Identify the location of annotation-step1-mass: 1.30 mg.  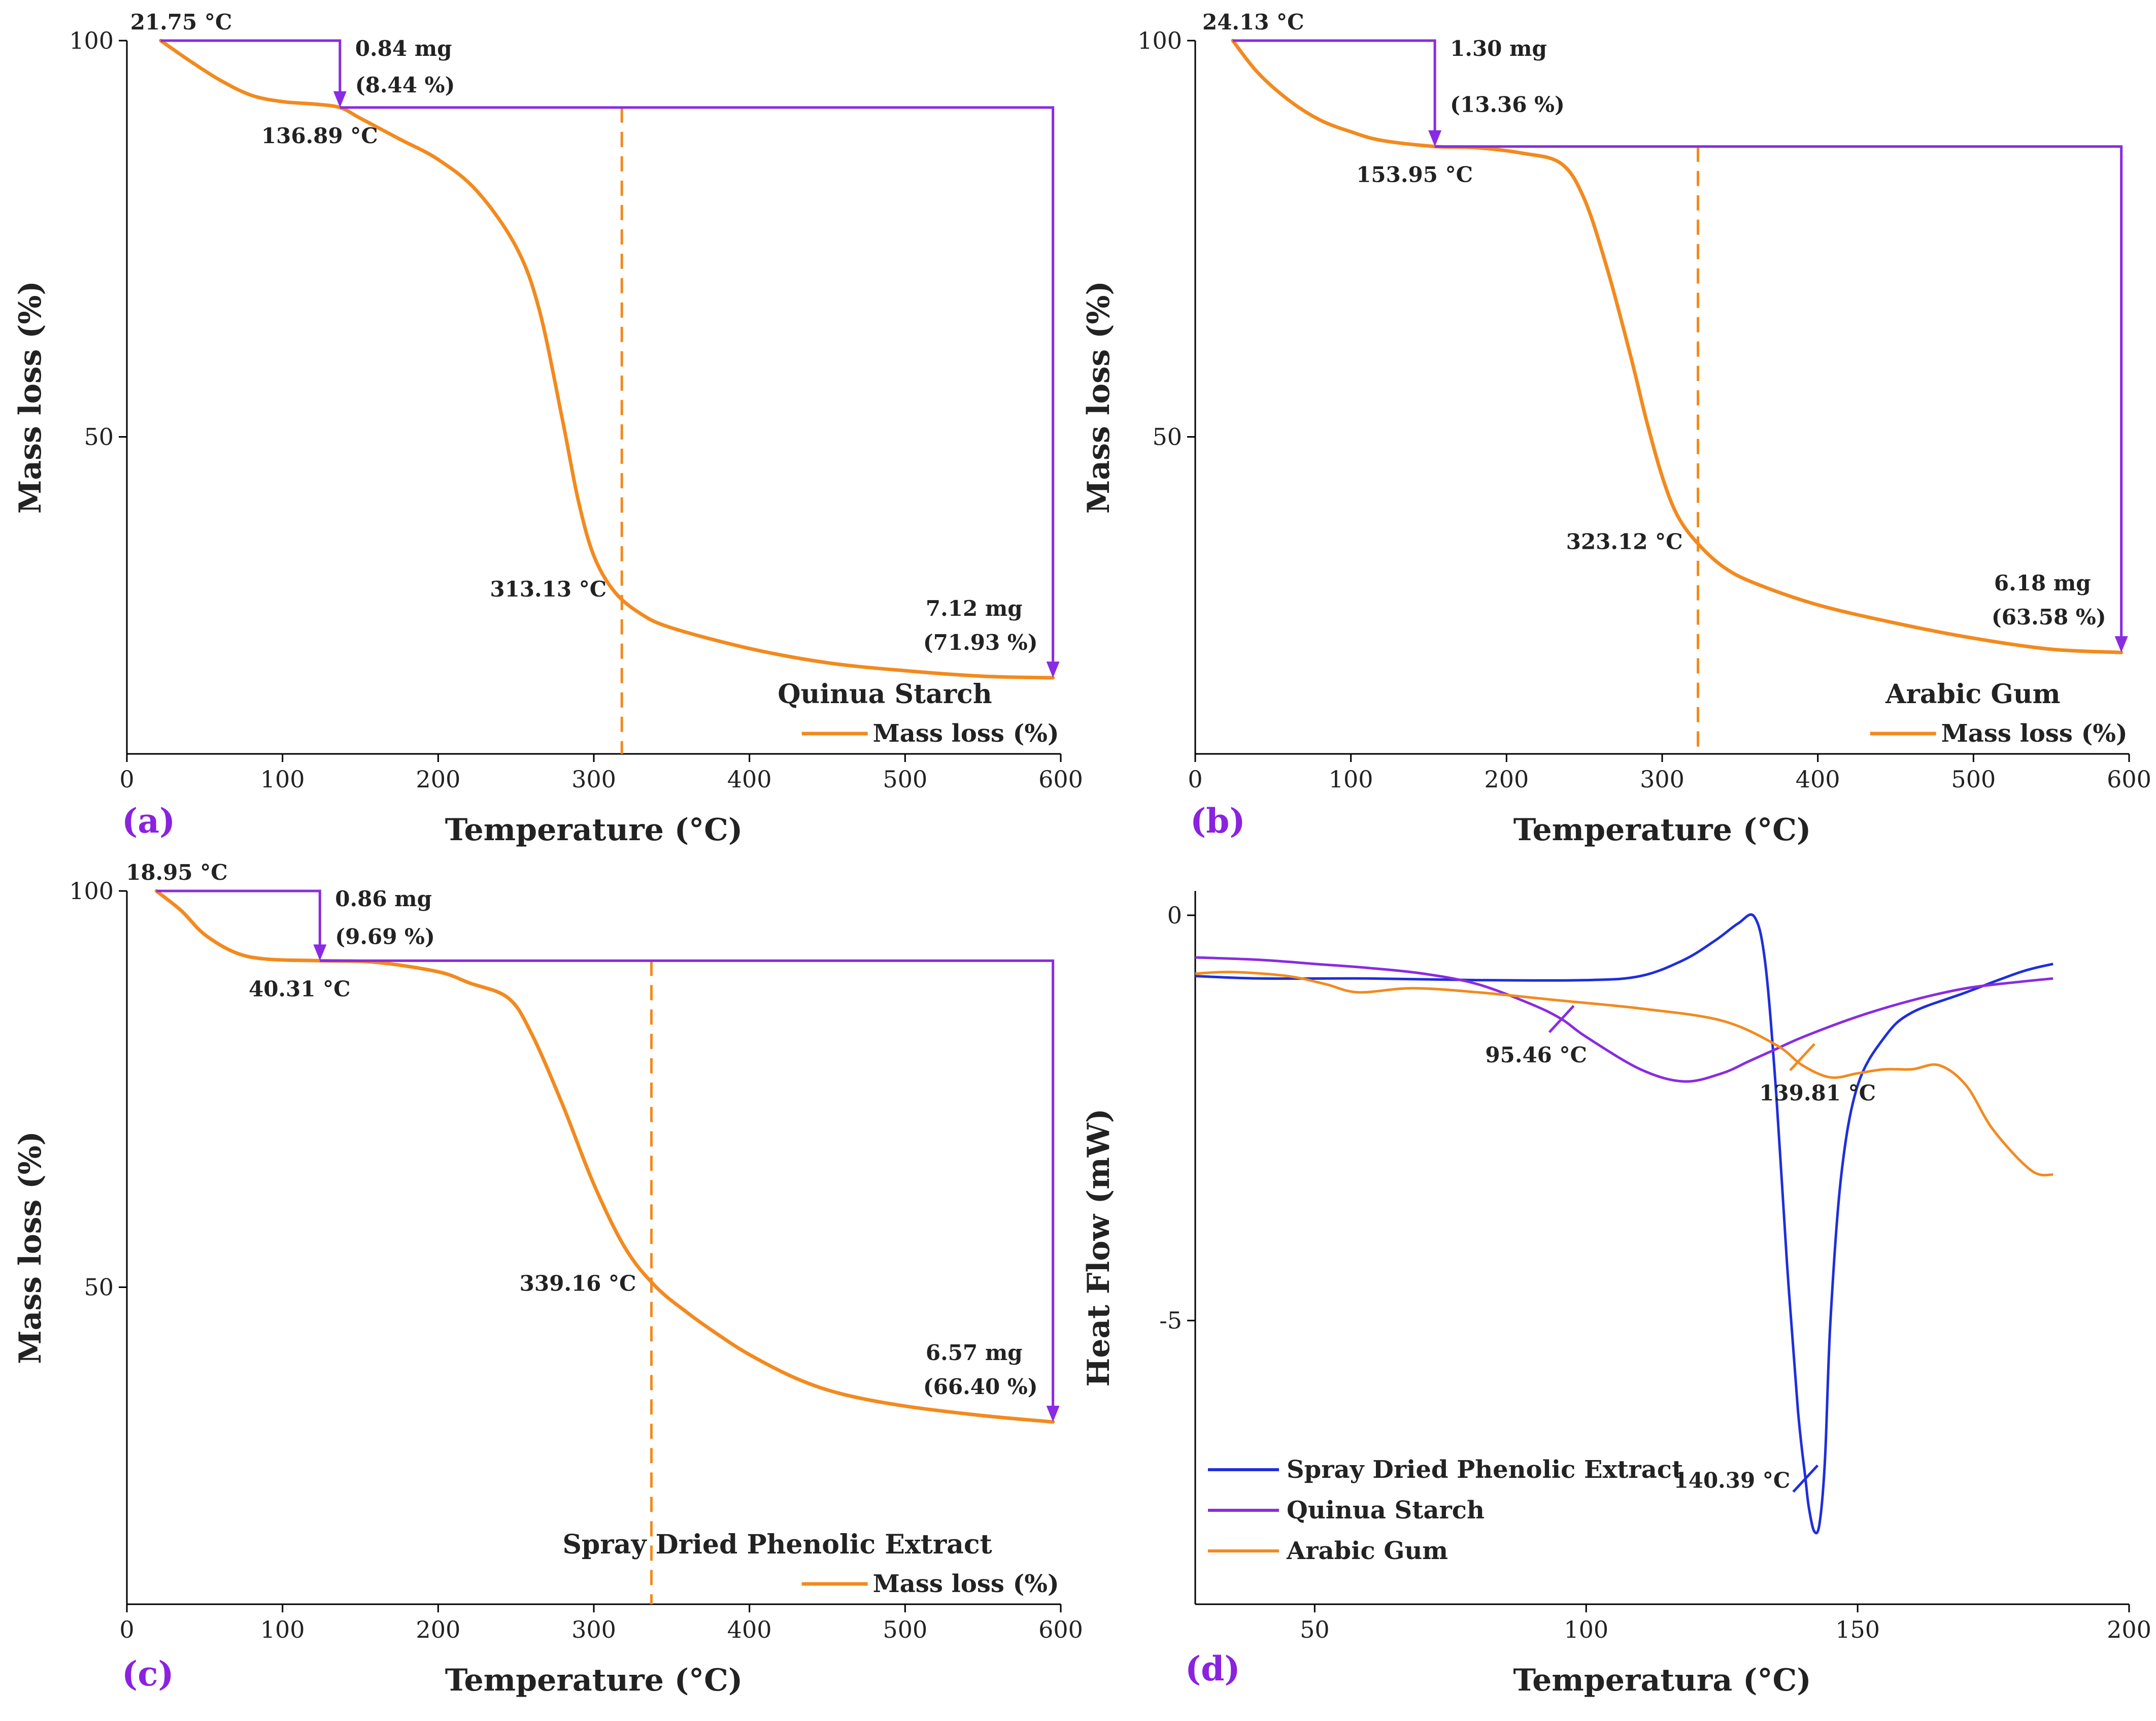
(1498, 49).